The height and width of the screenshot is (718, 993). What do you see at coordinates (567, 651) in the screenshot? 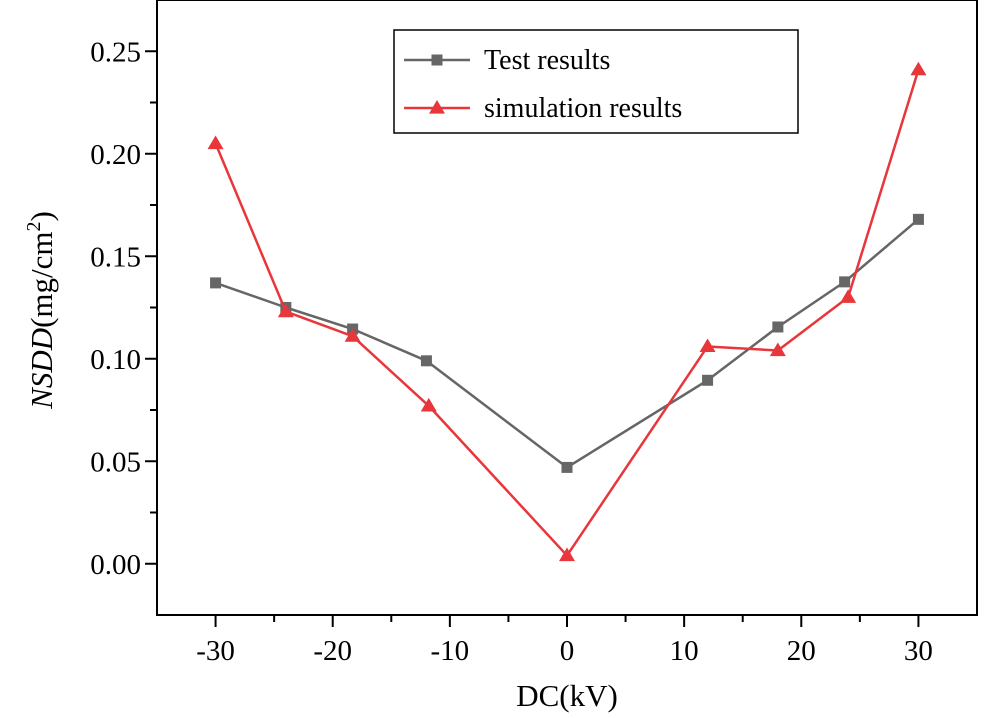
I see `x-tick-label: 0` at bounding box center [567, 651].